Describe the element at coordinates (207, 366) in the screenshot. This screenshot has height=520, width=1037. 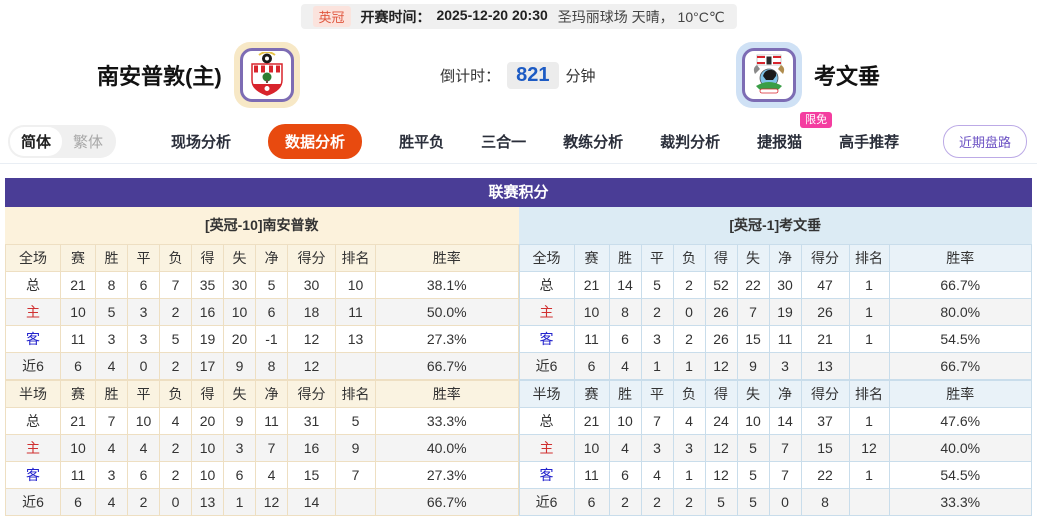
I see `stat-cell: 17` at that location.